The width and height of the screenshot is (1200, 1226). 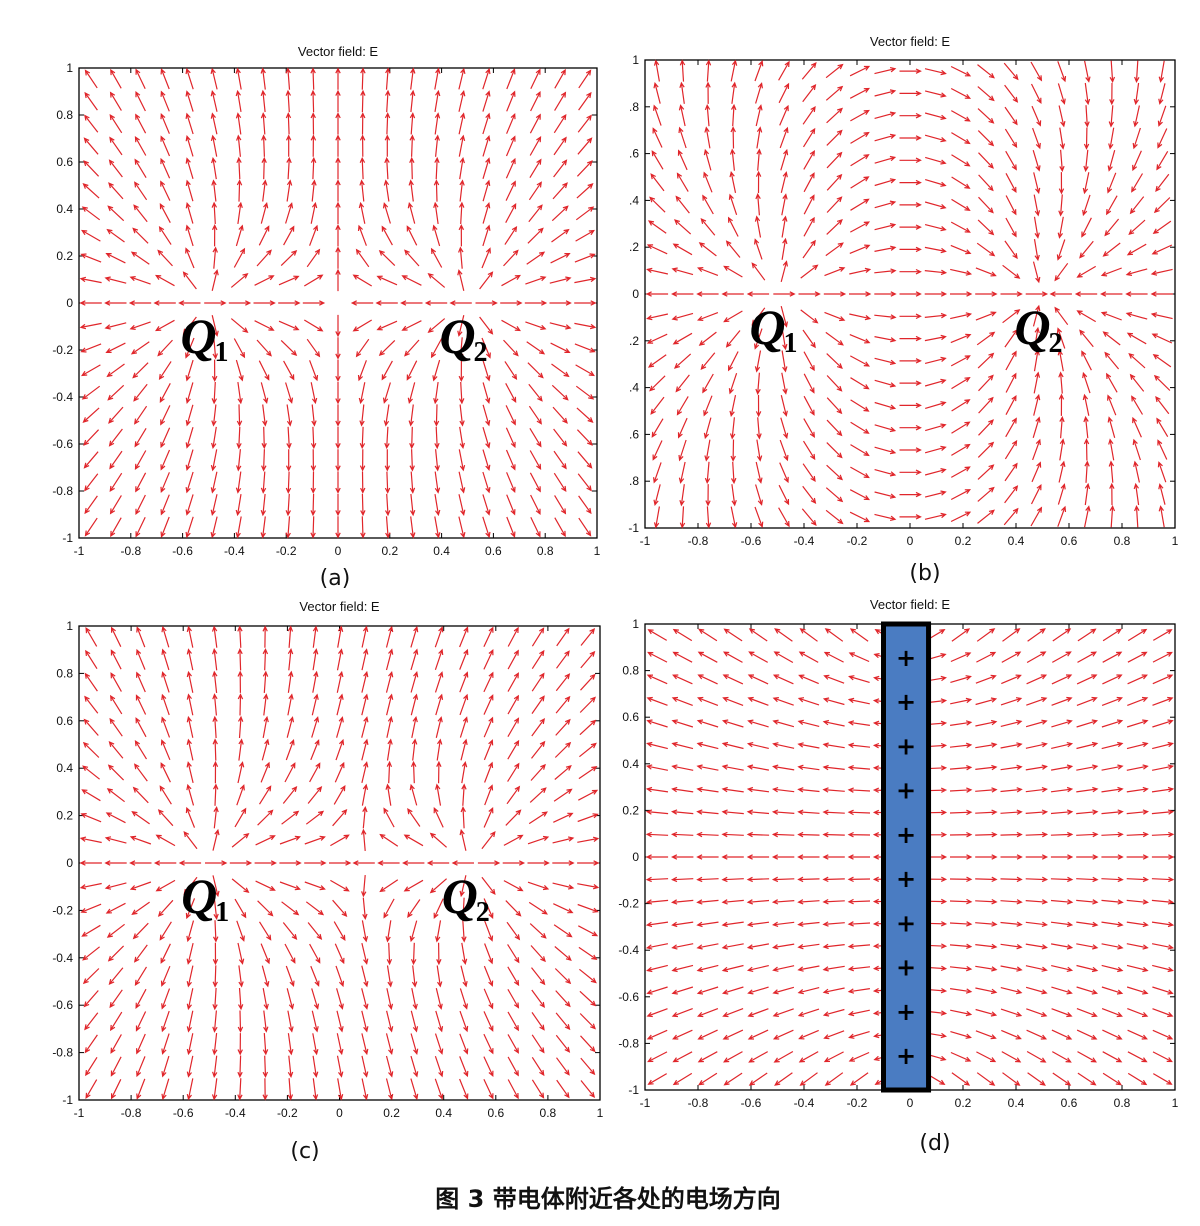 I want to click on x-tick-label: -0.2, so click(x=857, y=541).